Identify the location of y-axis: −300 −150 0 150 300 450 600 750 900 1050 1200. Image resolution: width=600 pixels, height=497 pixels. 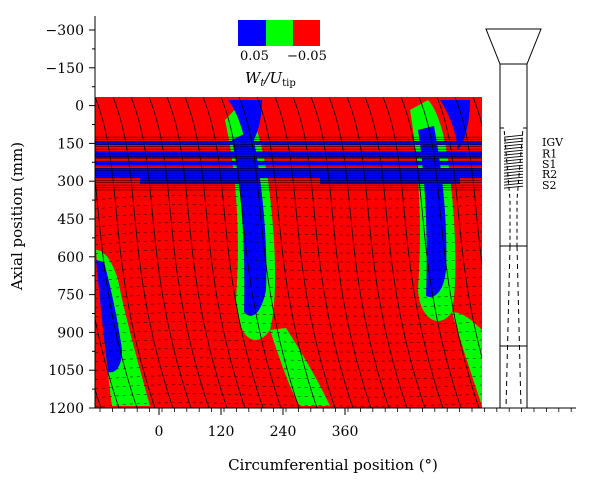
(70, 220).